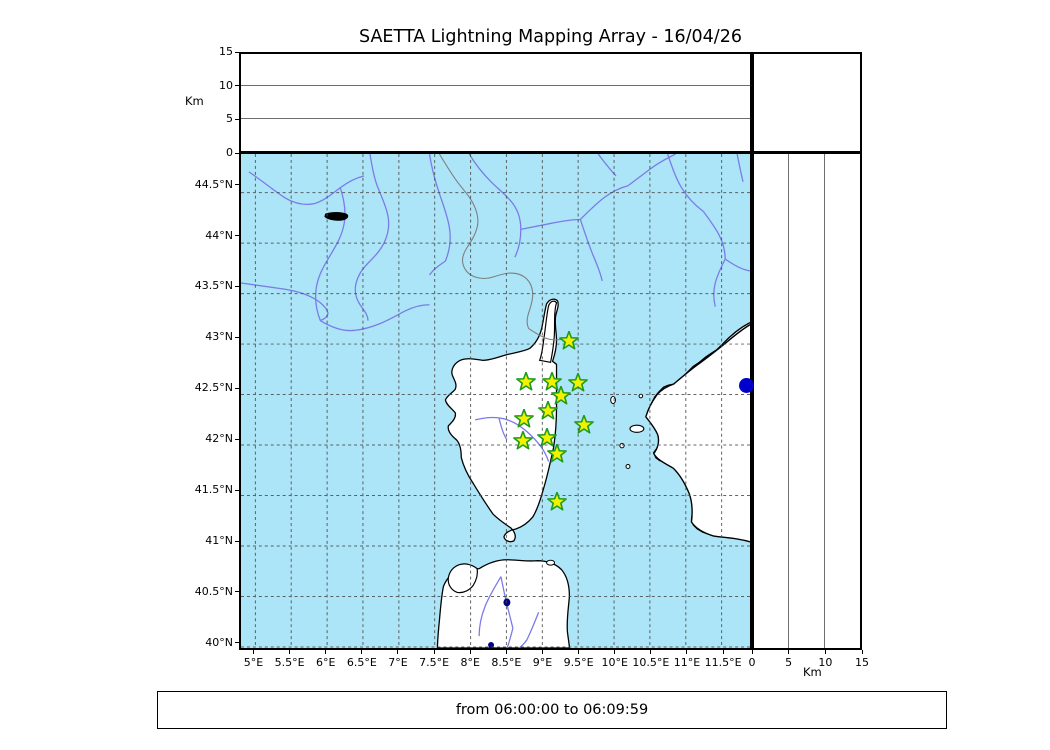  What do you see at coordinates (462, 578) in the screenshot?
I see `sardinia-nw-cape` at bounding box center [462, 578].